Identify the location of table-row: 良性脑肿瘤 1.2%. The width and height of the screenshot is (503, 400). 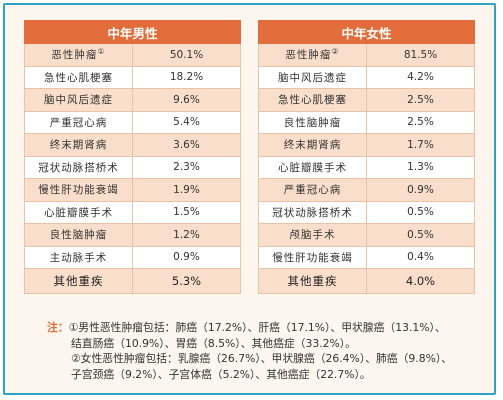
(132, 235).